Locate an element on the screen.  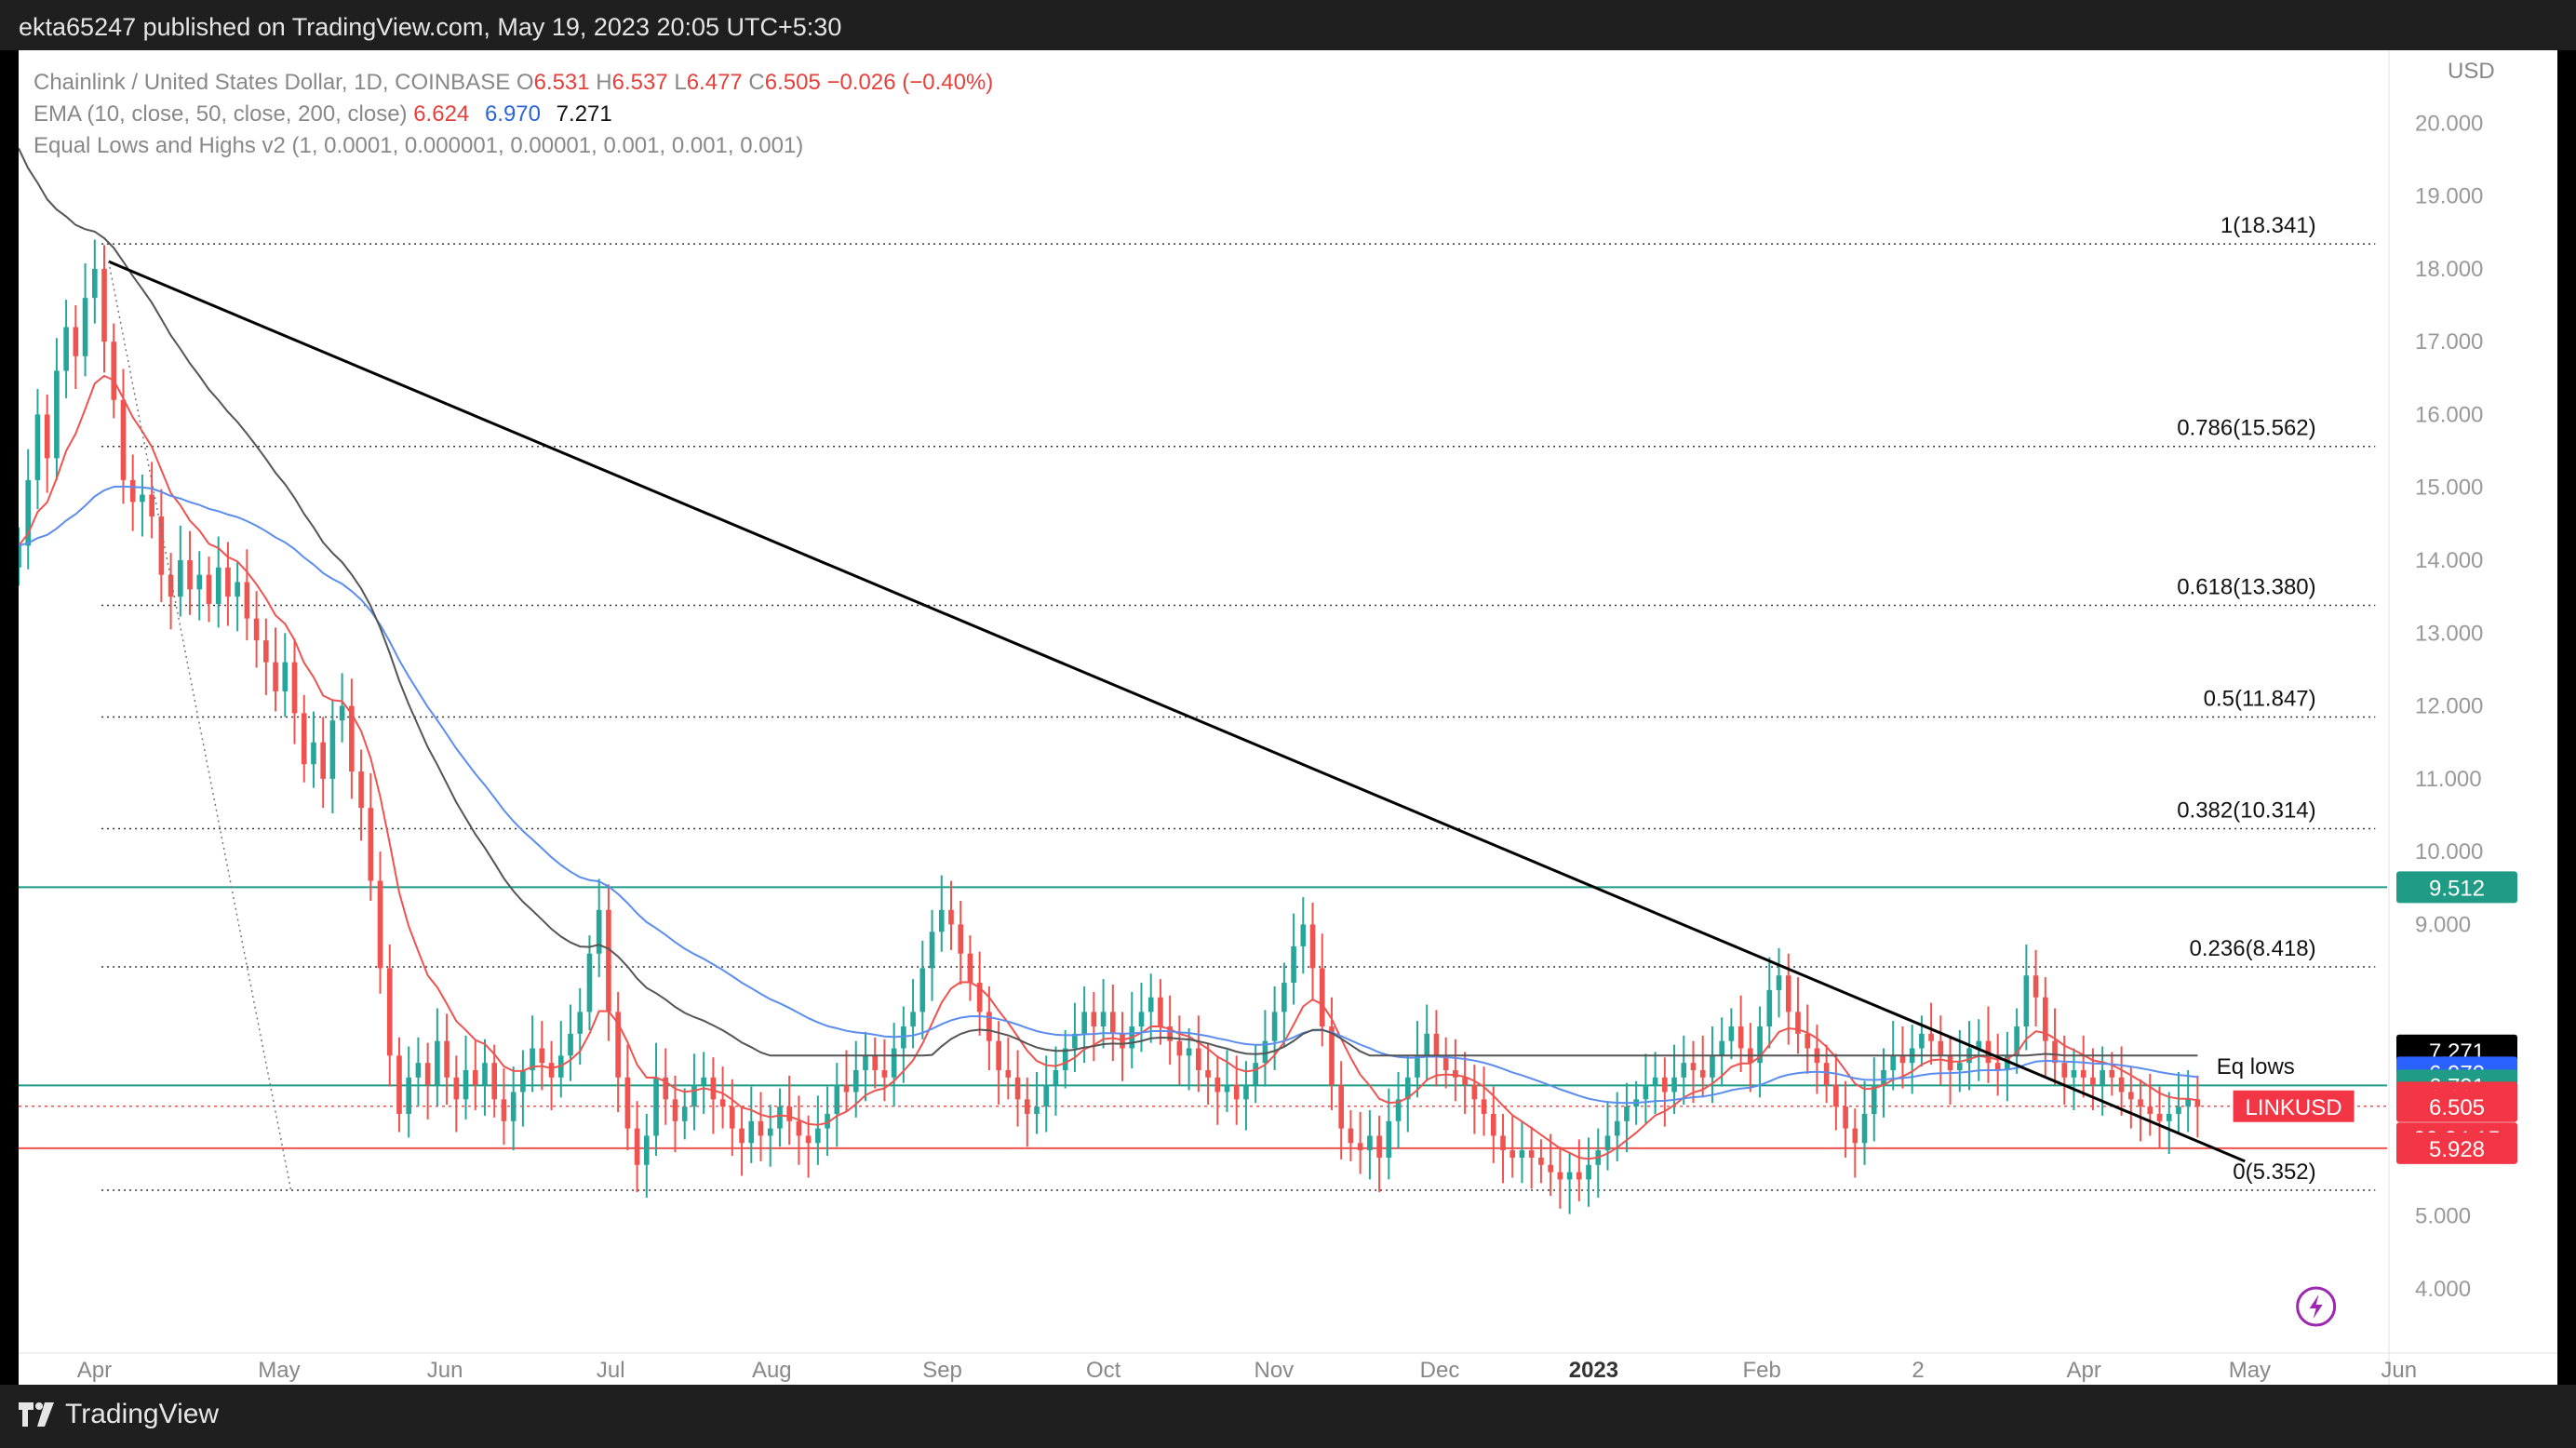
ohlc-values: O6.531 H6.537 L6.477 C6.505 is located at coordinates (672, 82).